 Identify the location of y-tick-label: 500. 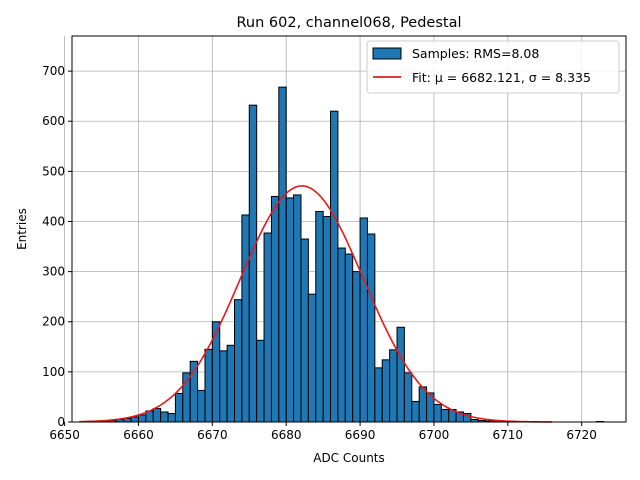
(53, 171).